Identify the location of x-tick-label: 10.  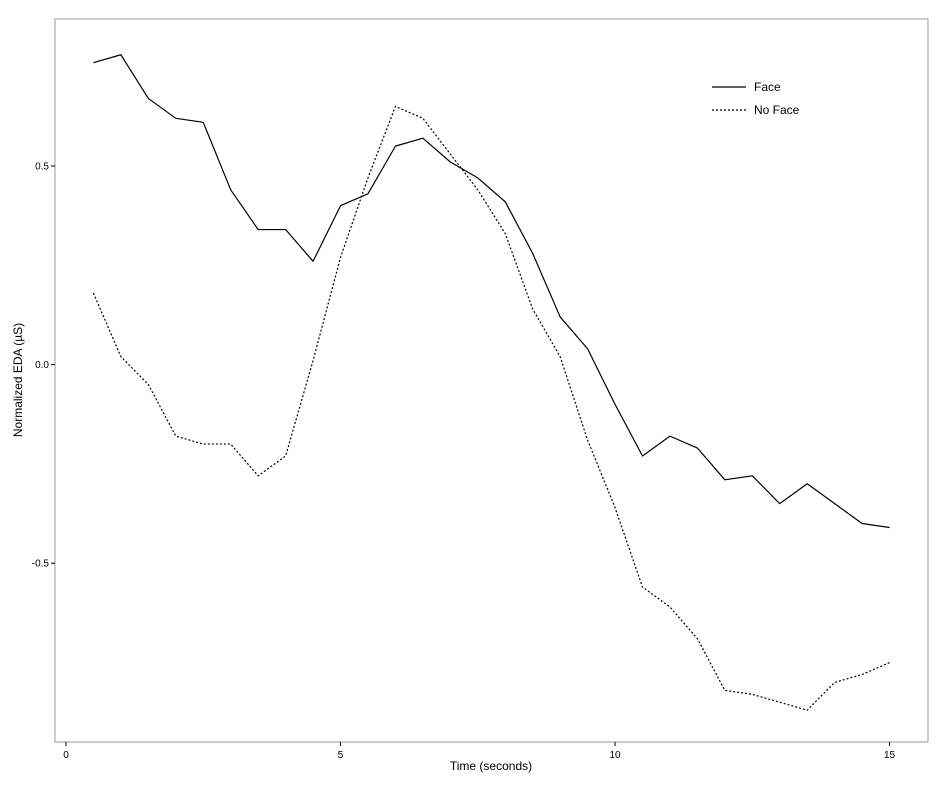
(615, 755).